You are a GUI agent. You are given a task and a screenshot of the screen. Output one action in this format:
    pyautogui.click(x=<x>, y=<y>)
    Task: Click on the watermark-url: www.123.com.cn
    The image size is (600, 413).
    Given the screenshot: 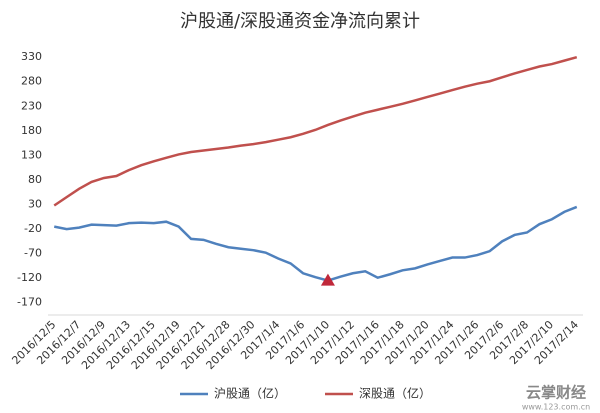 What is the action you would take?
    pyautogui.click(x=556, y=407)
    